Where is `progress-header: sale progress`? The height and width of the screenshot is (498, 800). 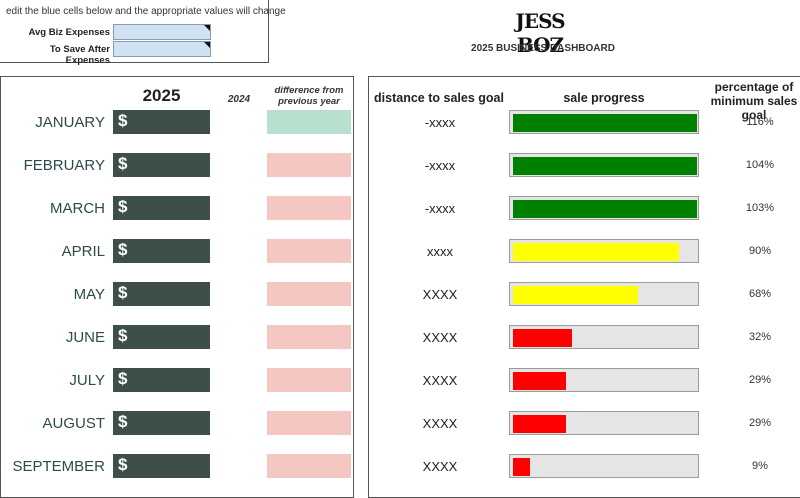
progress-header: sale progress is located at coordinates (604, 98).